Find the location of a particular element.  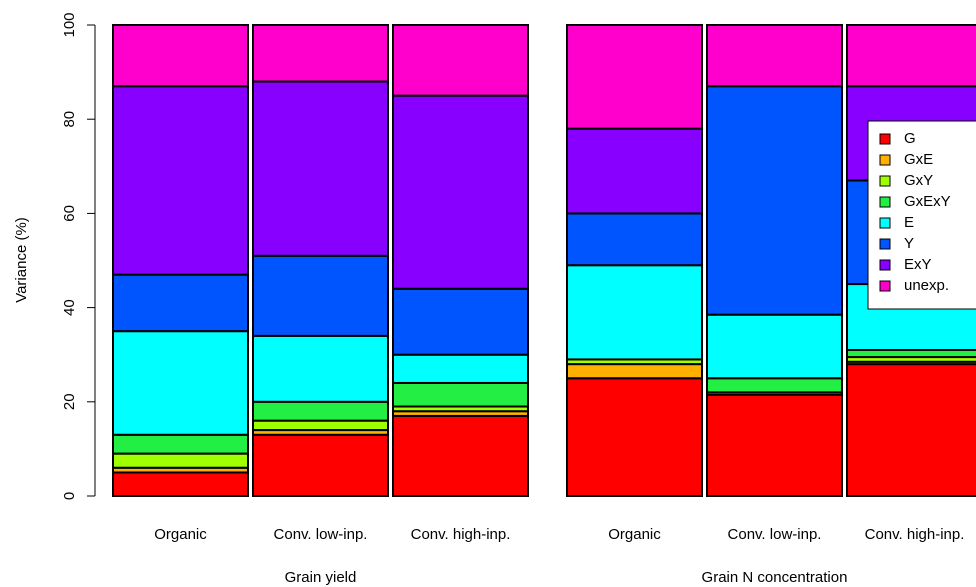

y-tick-label: 0 is located at coordinates (69, 496).